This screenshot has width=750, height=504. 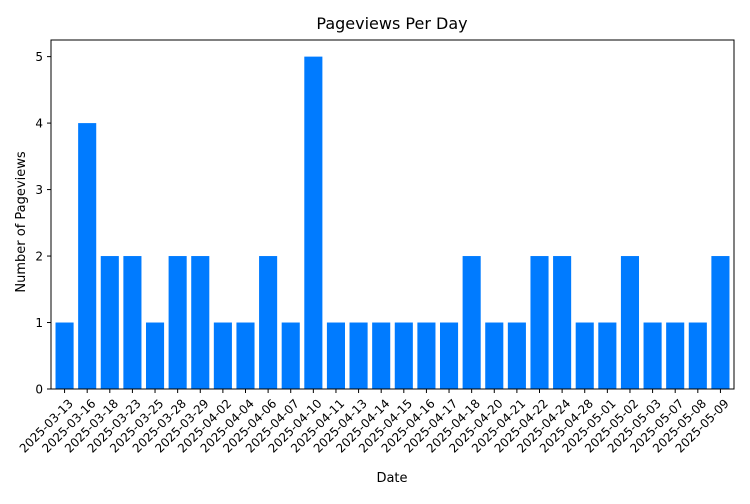 What do you see at coordinates (39, 257) in the screenshot?
I see `y-tick-label: 2` at bounding box center [39, 257].